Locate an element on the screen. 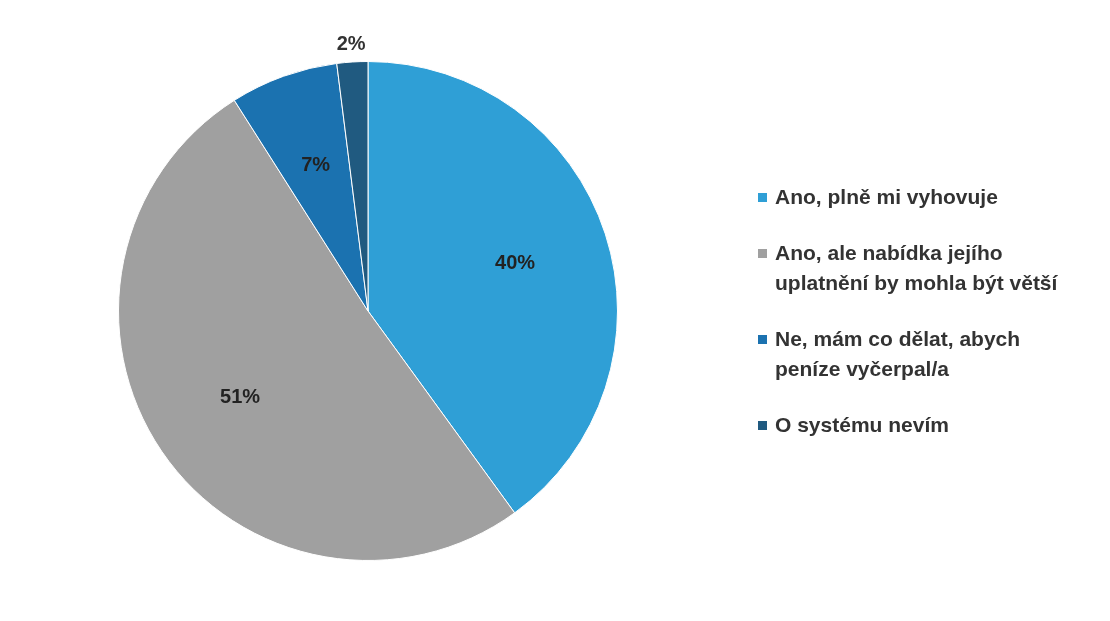 The width and height of the screenshot is (1110, 621). legend-label: Ano, ale nabídka jejího uplatnění by mohla být větší is located at coordinates (917, 267).